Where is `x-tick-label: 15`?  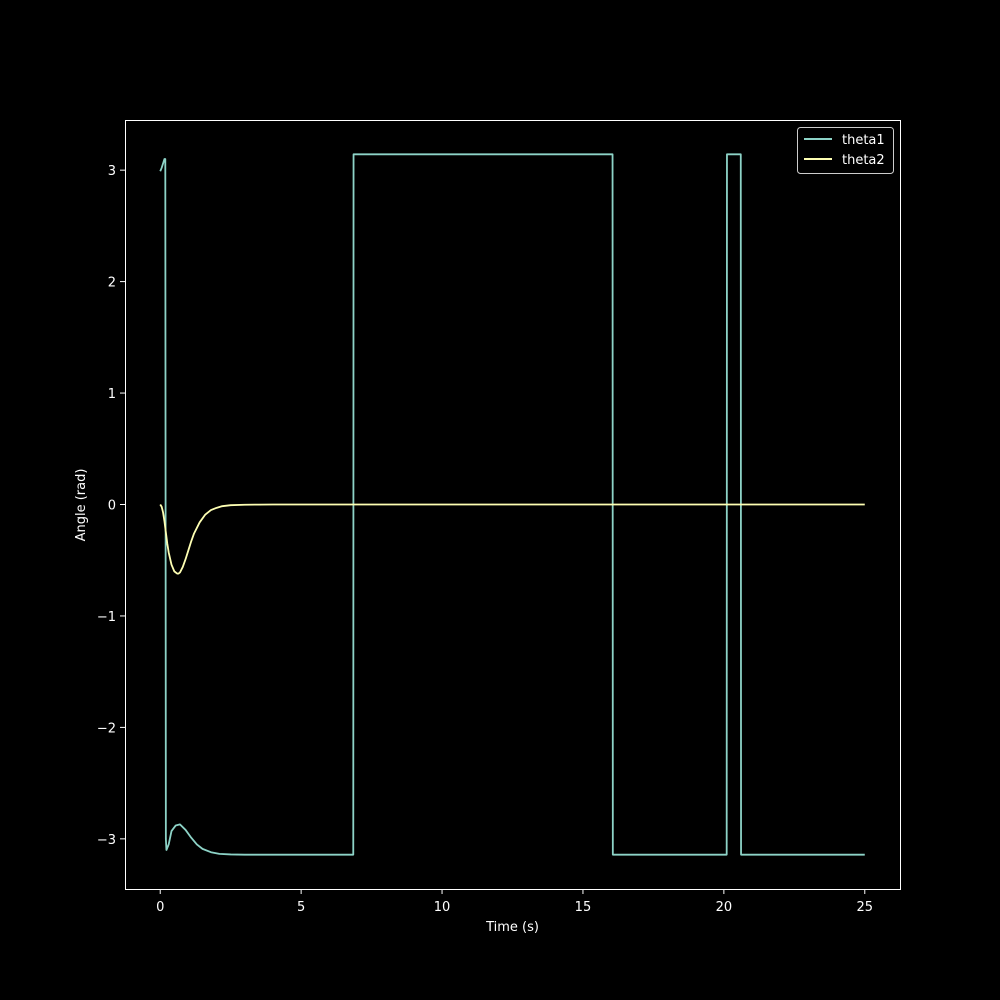 x-tick-label: 15 is located at coordinates (583, 907).